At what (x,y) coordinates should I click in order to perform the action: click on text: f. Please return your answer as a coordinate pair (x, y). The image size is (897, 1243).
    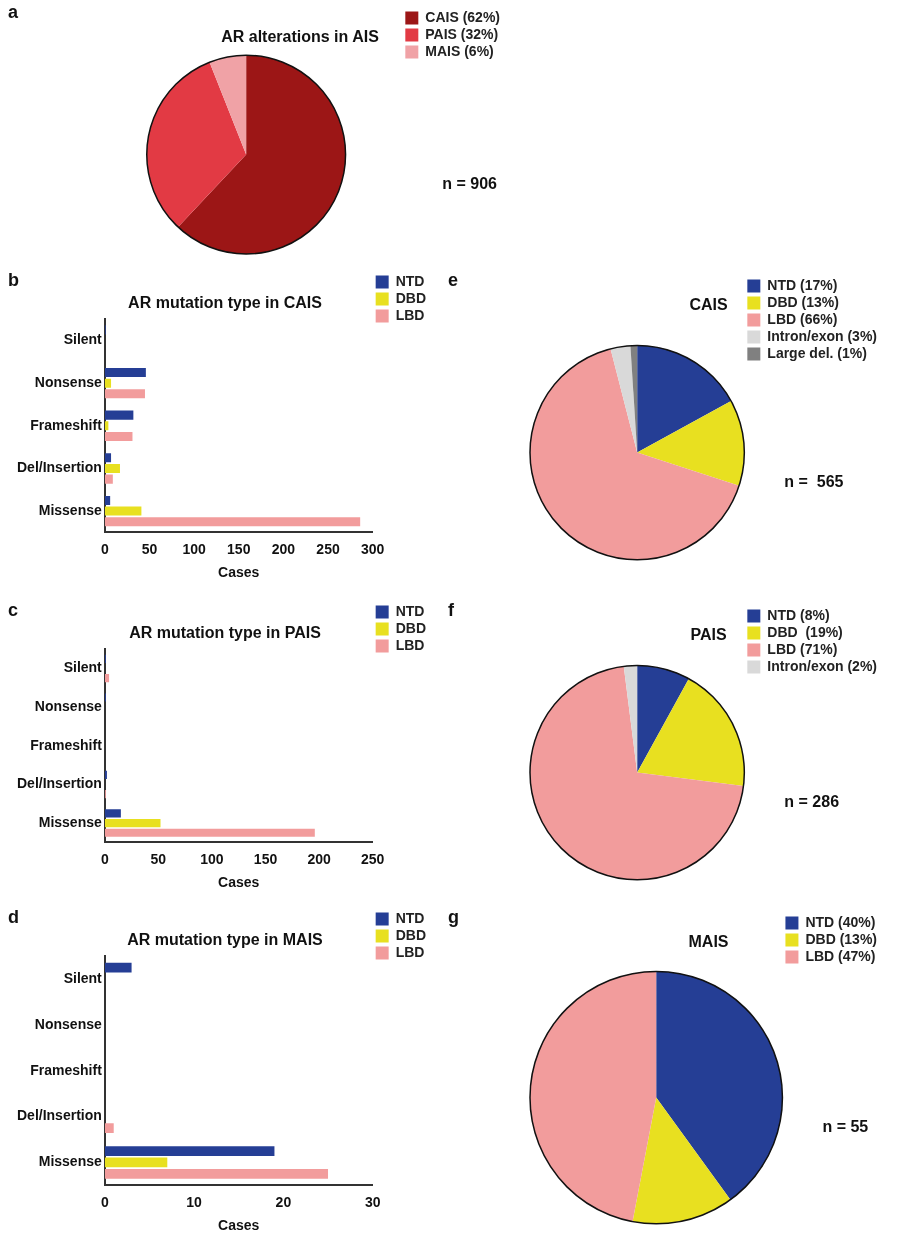
    Looking at the image, I should click on (451, 609).